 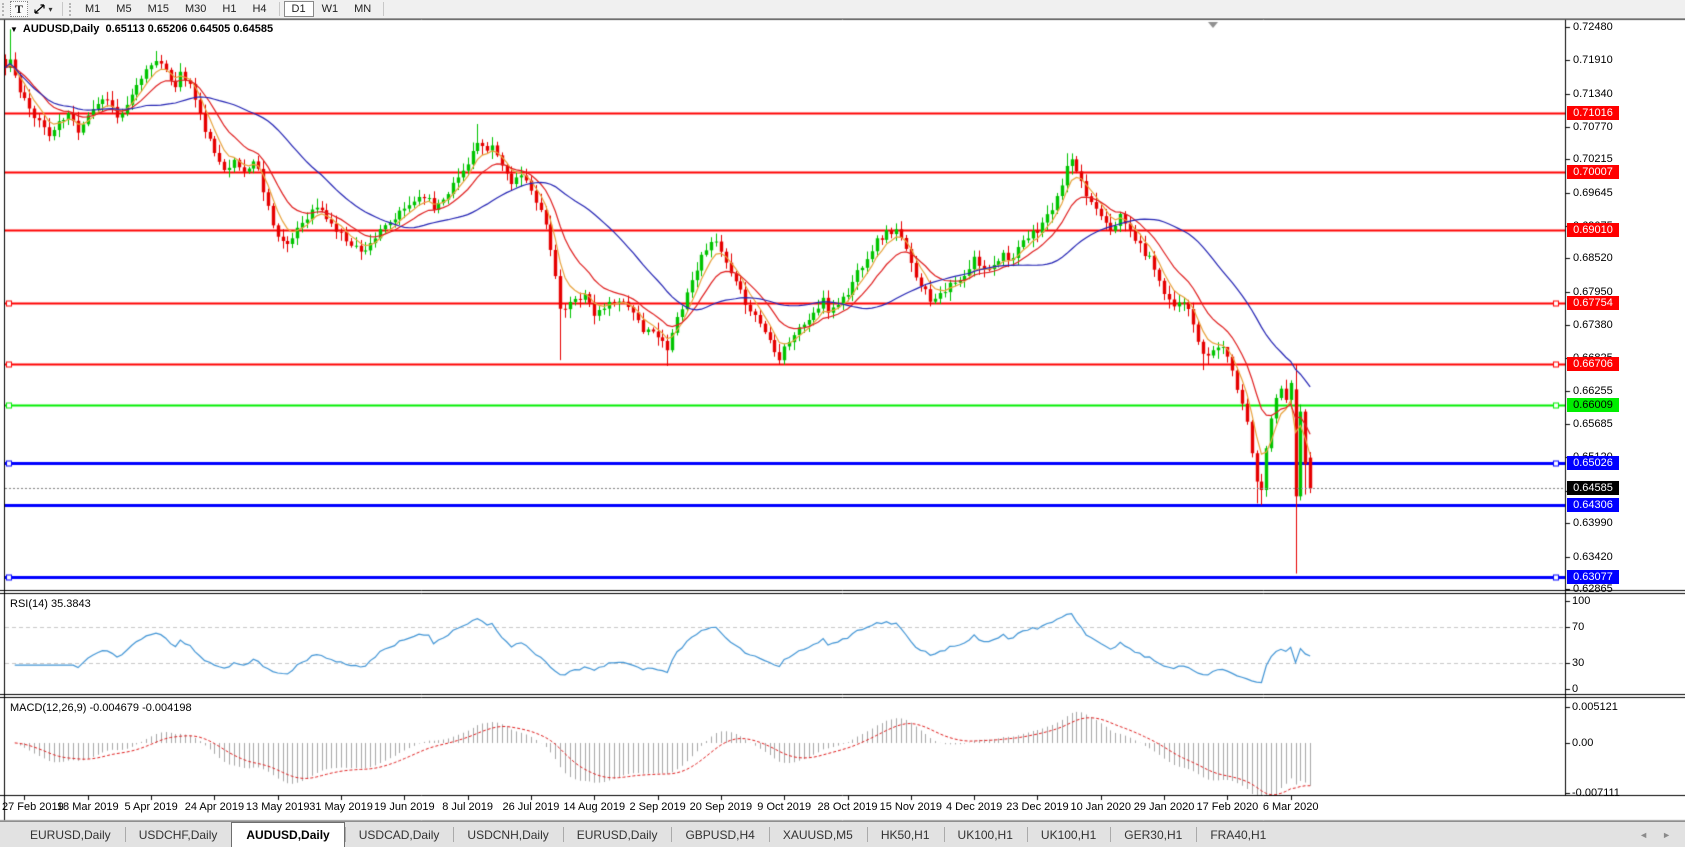 I want to click on hline-price-label: 0.65026, so click(x=1593, y=462).